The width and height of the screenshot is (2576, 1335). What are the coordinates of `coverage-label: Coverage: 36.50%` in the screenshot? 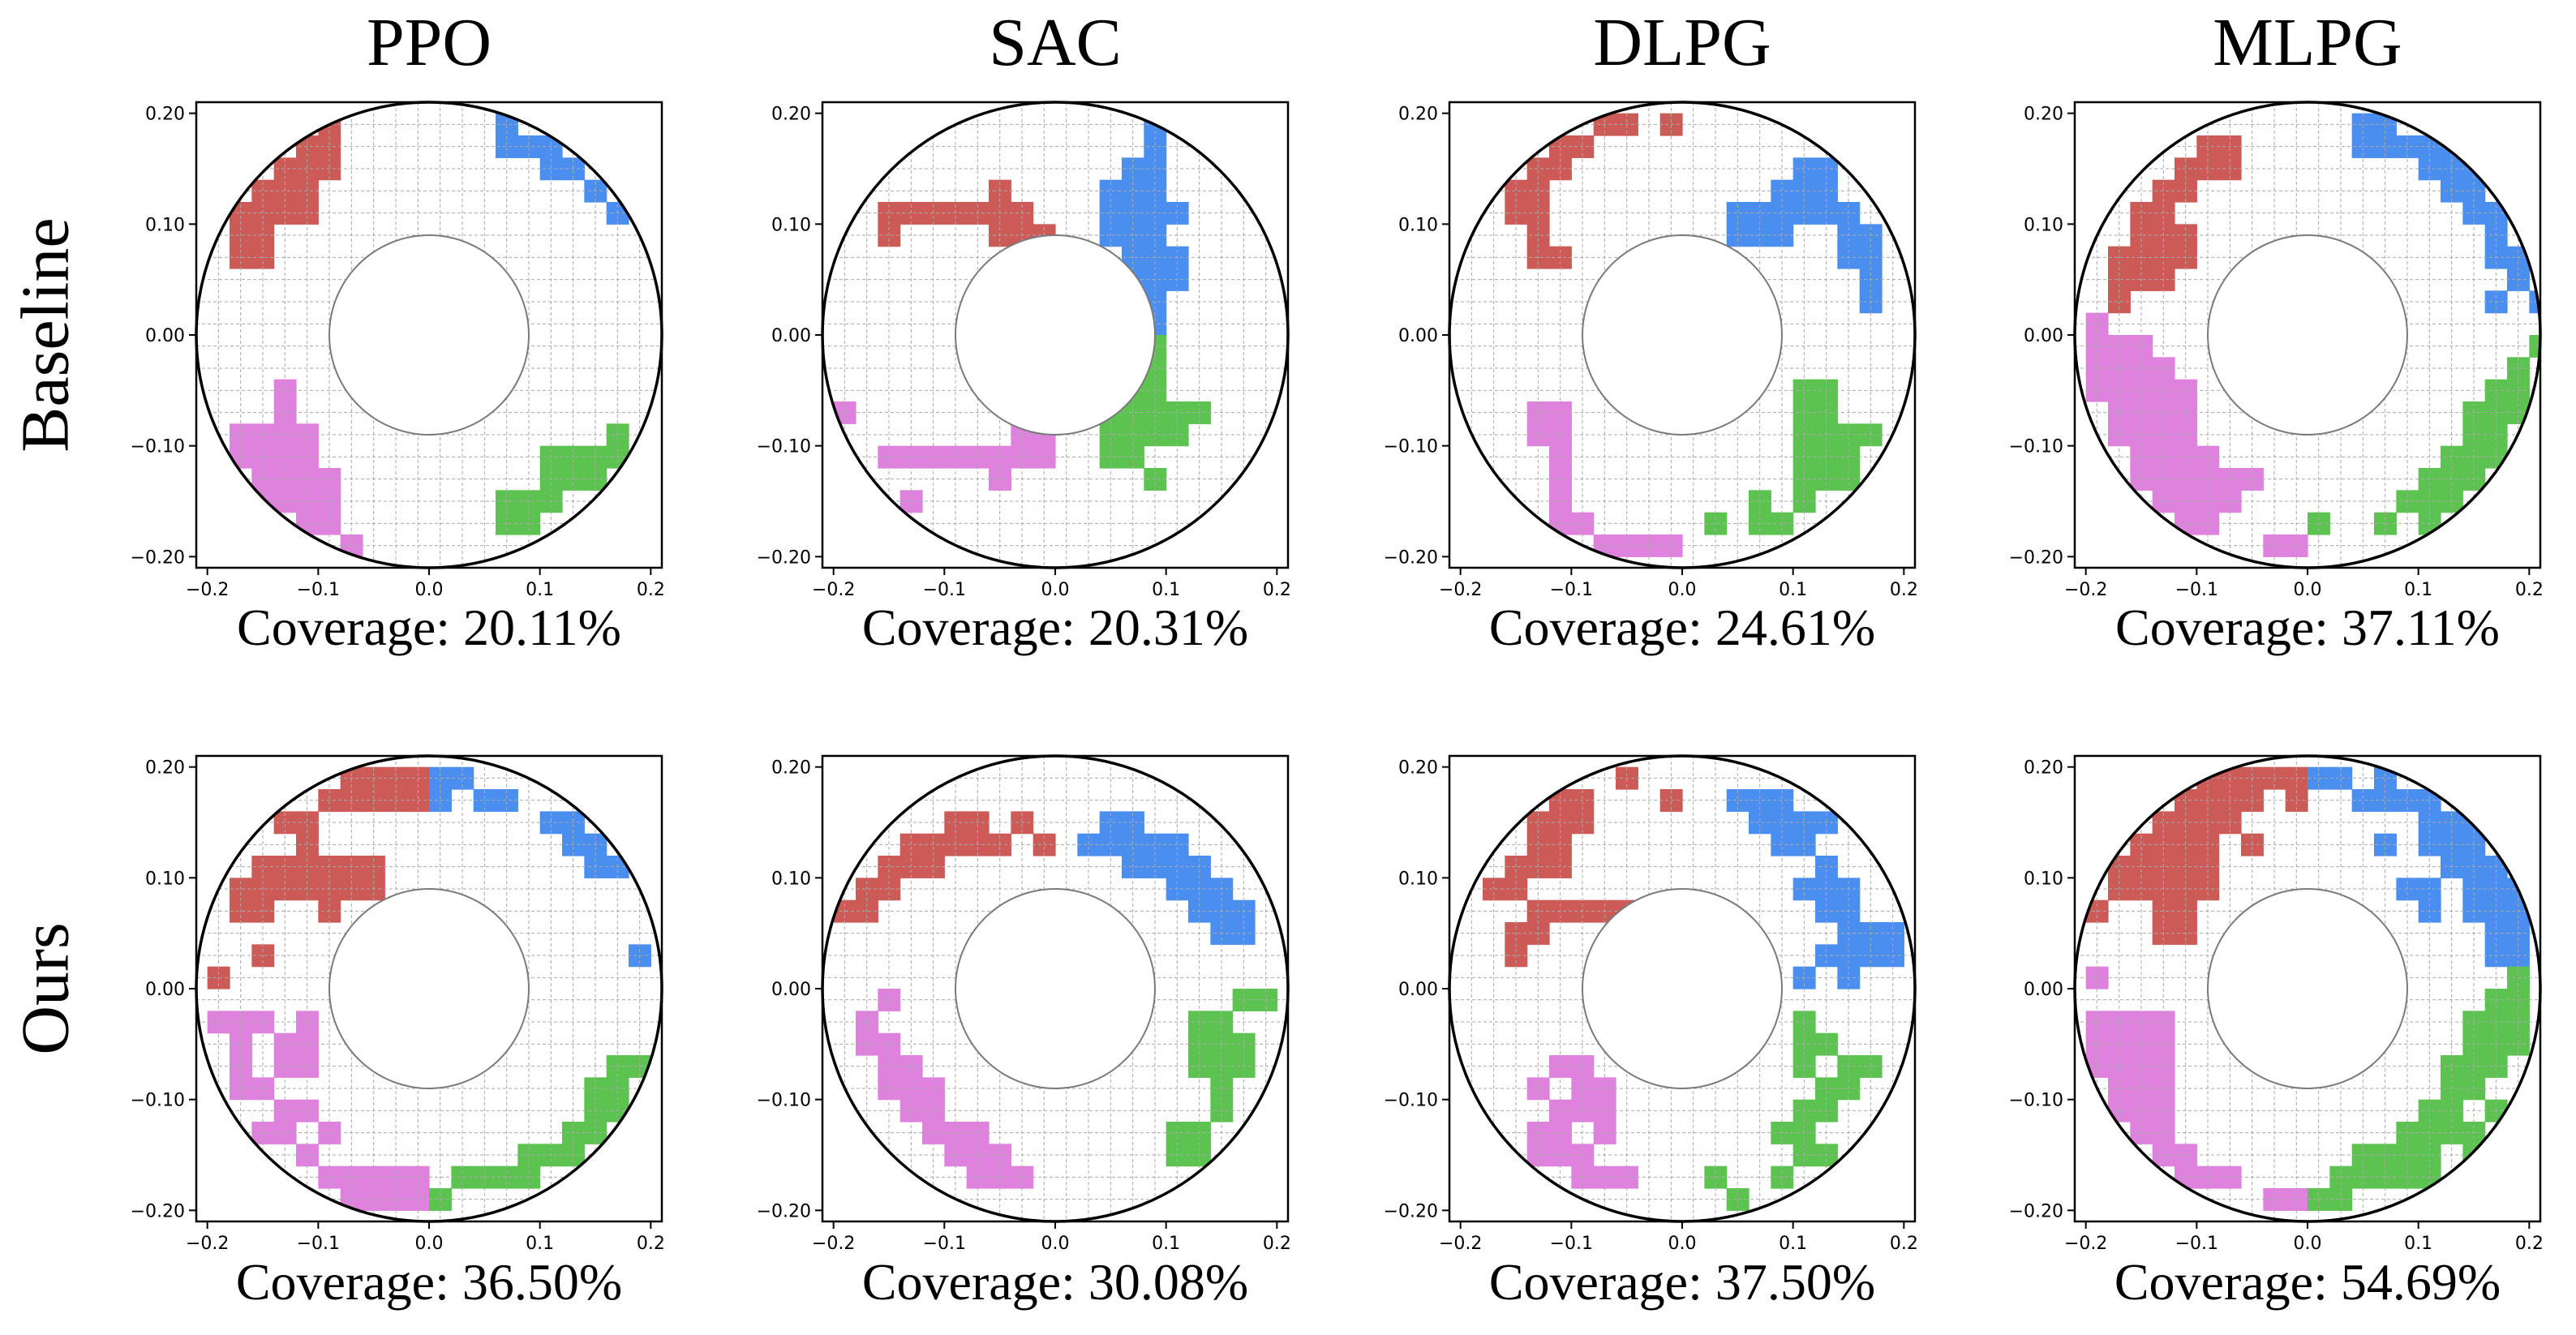 It's located at (429, 1282).